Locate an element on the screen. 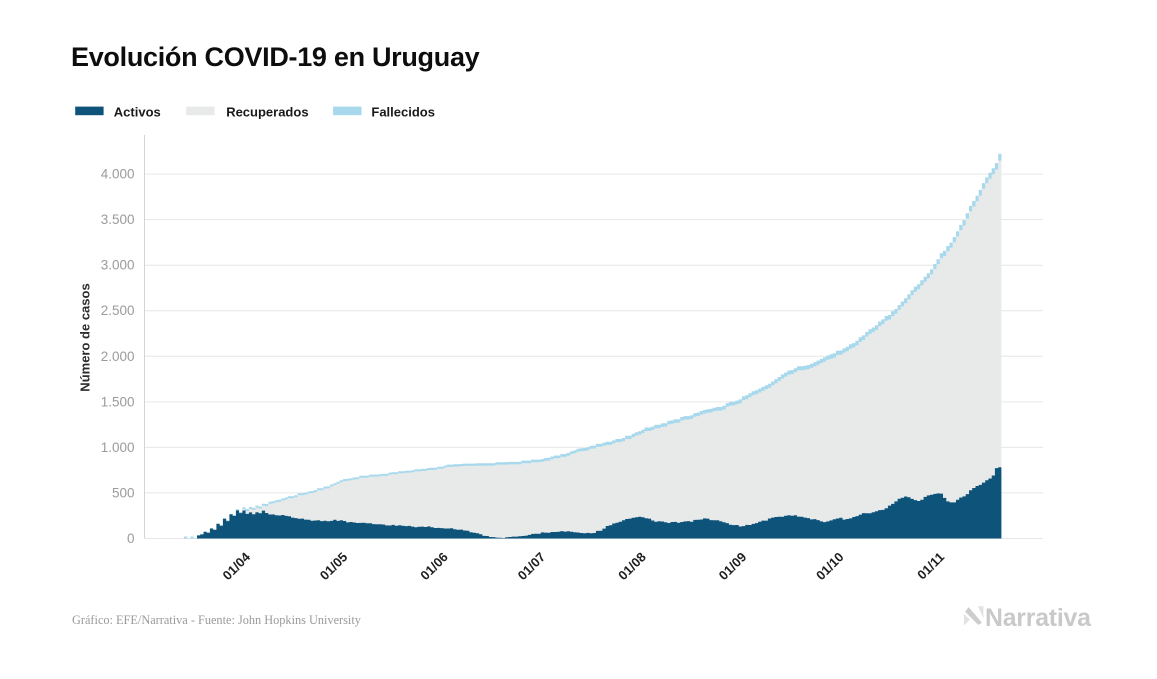 The width and height of the screenshot is (1157, 679). svg-text: 2.500 is located at coordinates (118, 310).